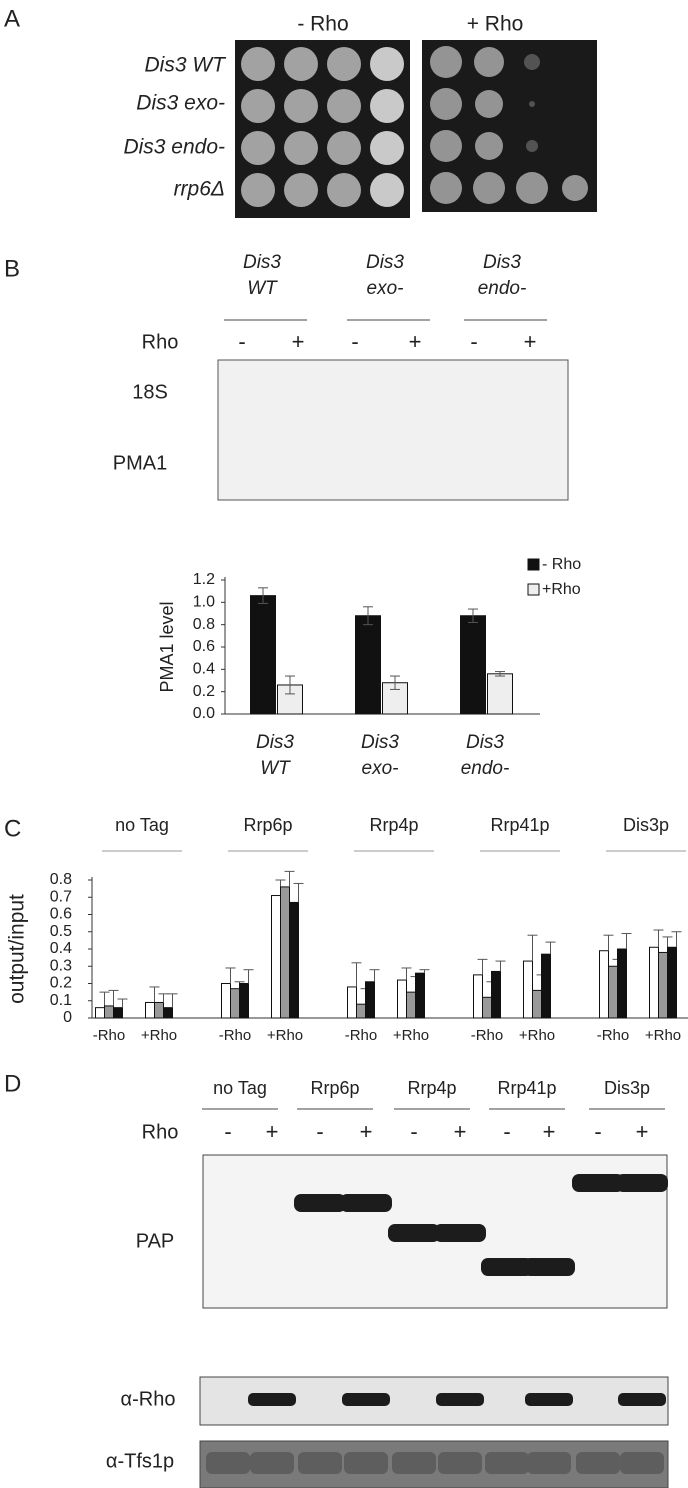  What do you see at coordinates (61, 931) in the screenshot?
I see `y-tick-label: 0.5` at bounding box center [61, 931].